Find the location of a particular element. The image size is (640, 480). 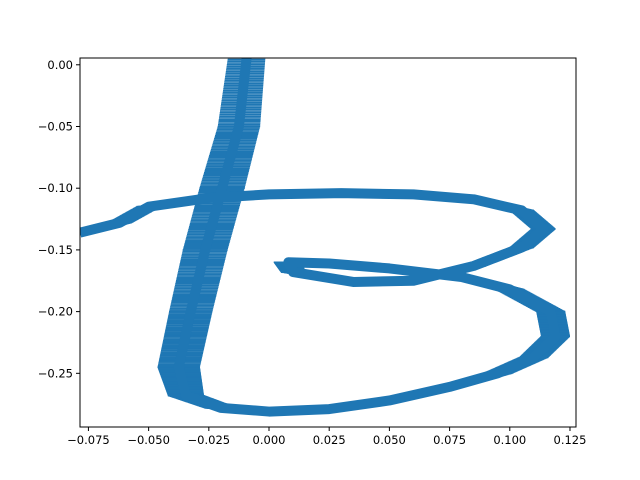

x-tick-label: −0.075 is located at coordinates (88, 440).